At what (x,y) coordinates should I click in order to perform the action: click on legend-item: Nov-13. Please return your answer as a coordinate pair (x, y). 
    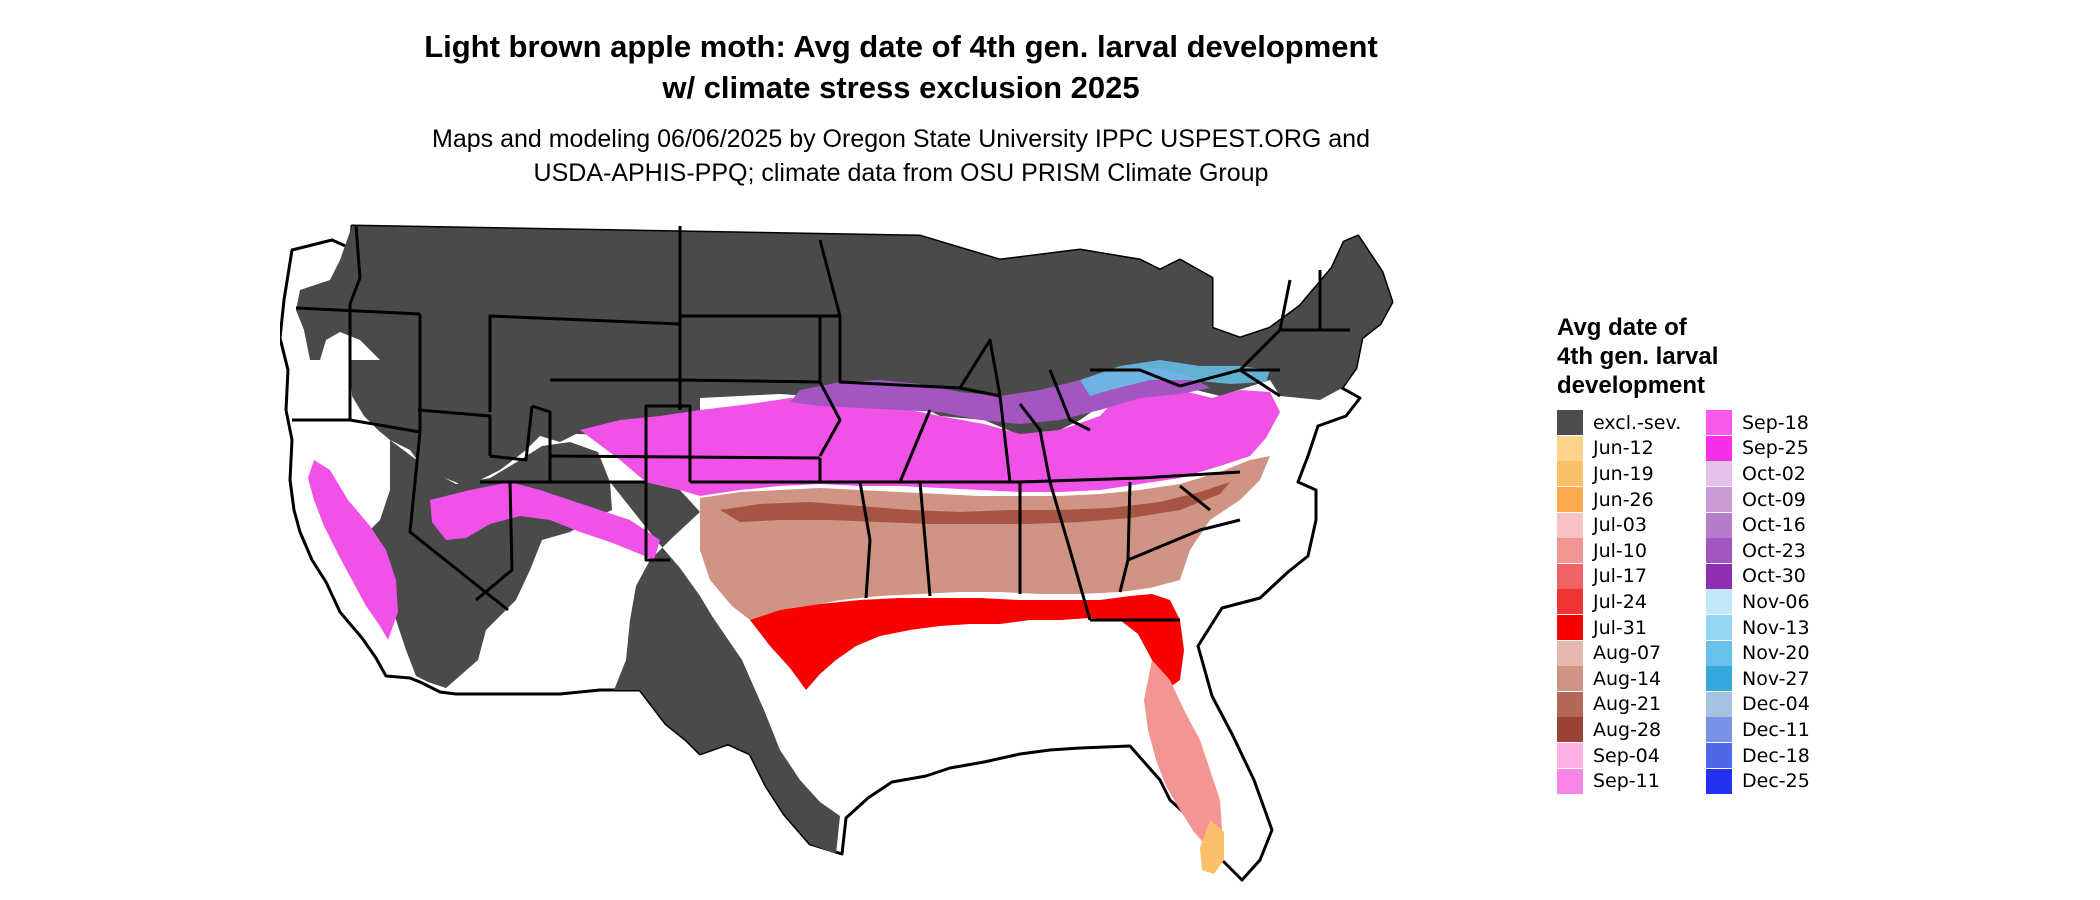
    Looking at the image, I should click on (1758, 628).